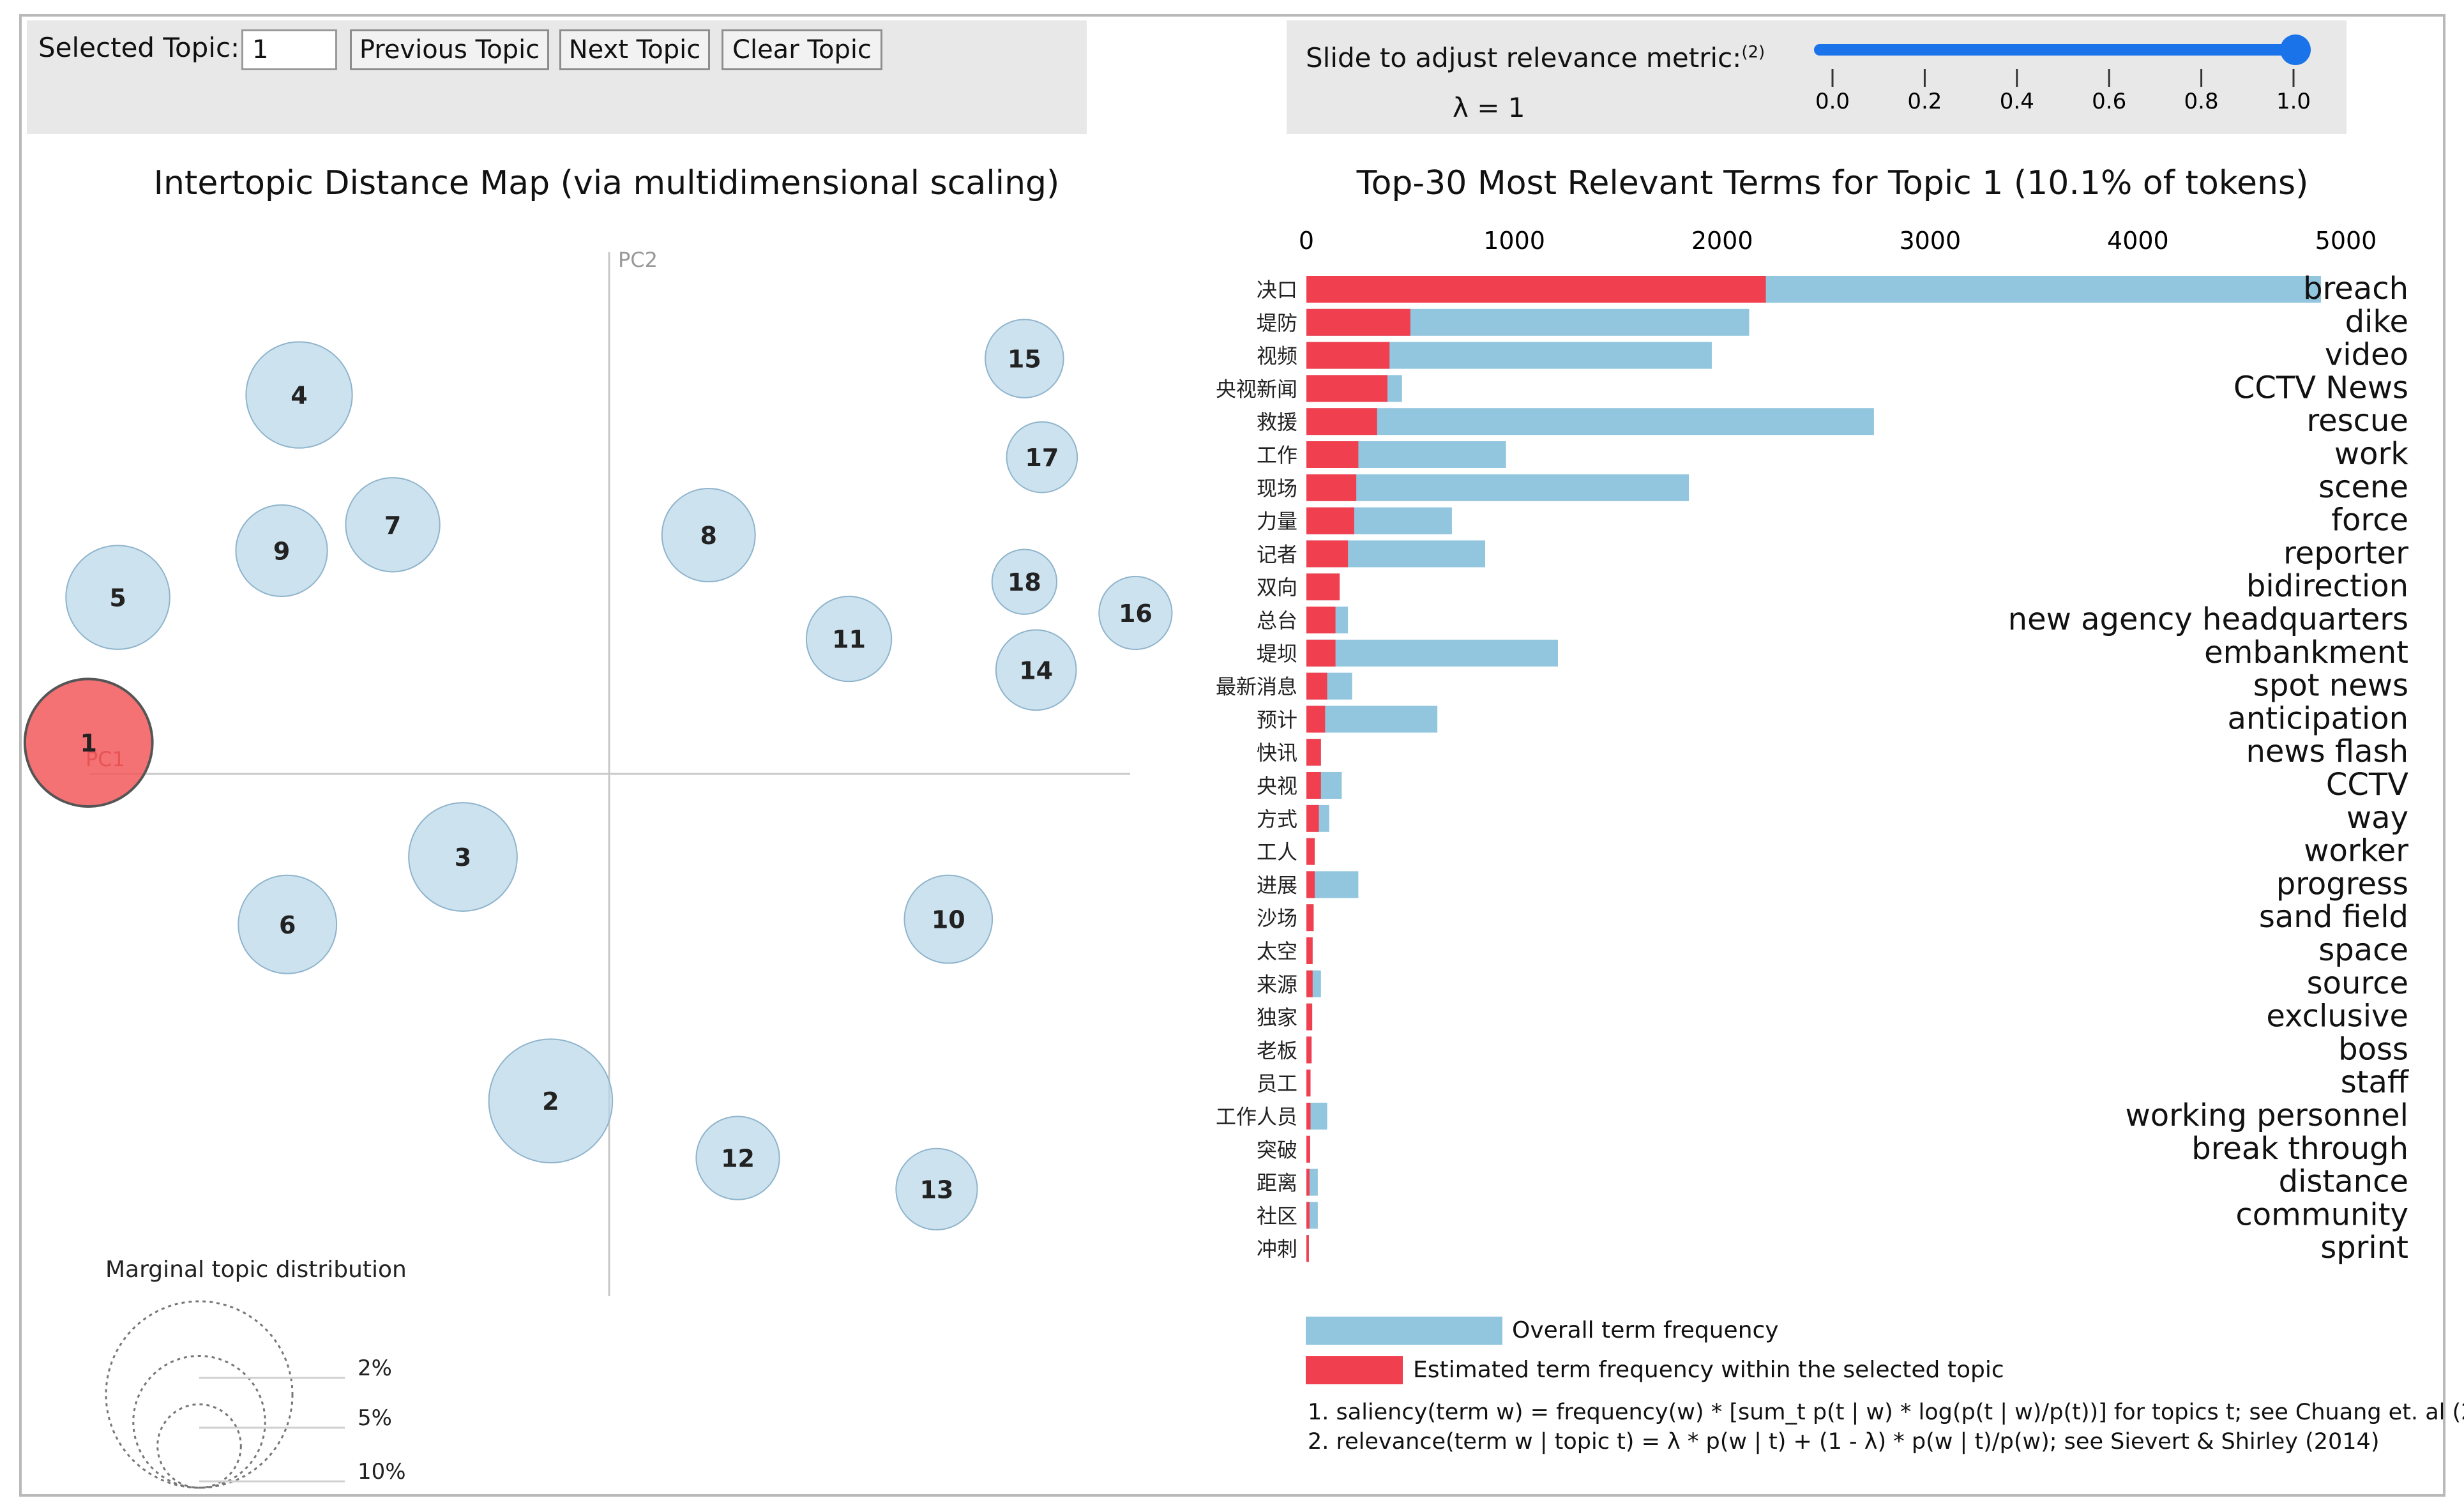  I want to click on clear-topic-button: Clear Topic, so click(802, 49).